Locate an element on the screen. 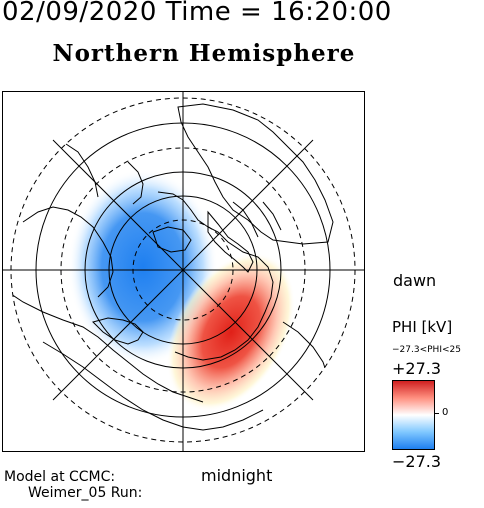  colorbar-zero-label: 0 is located at coordinates (445, 412).